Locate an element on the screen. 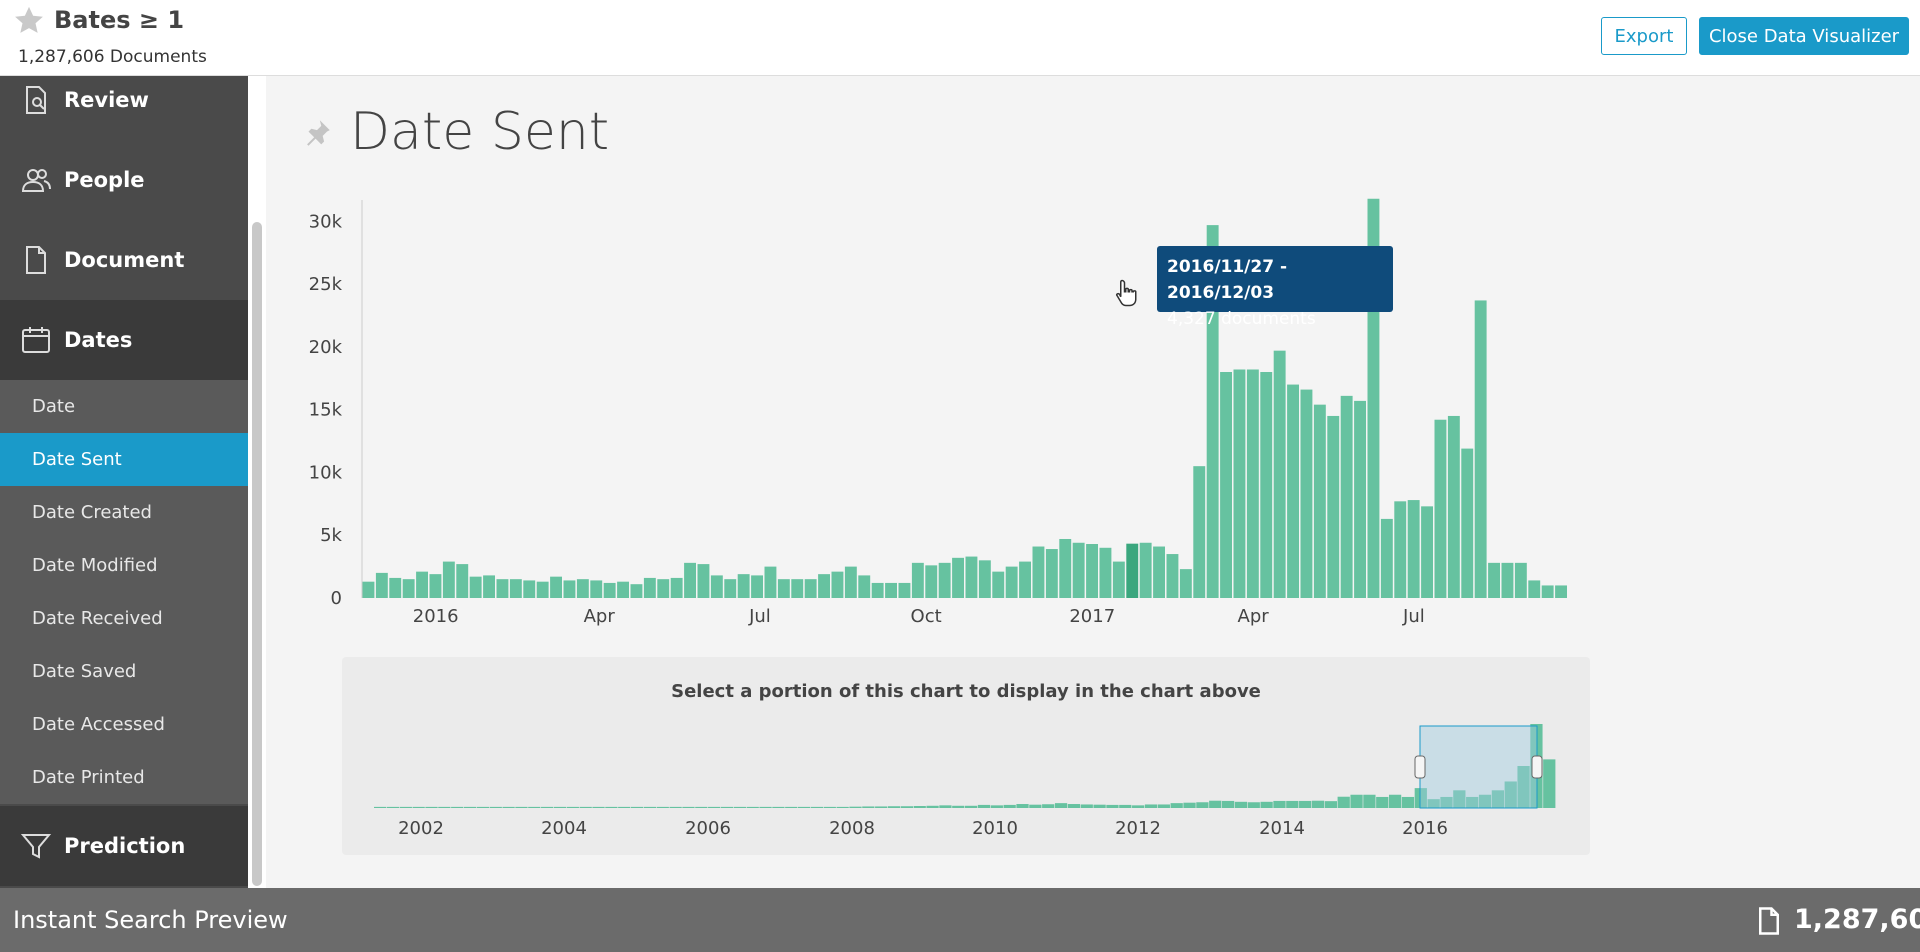 Image resolution: width=1920 pixels, height=952 pixels. sidebar-subitem-date-sent: Date Sent is located at coordinates (124, 459).